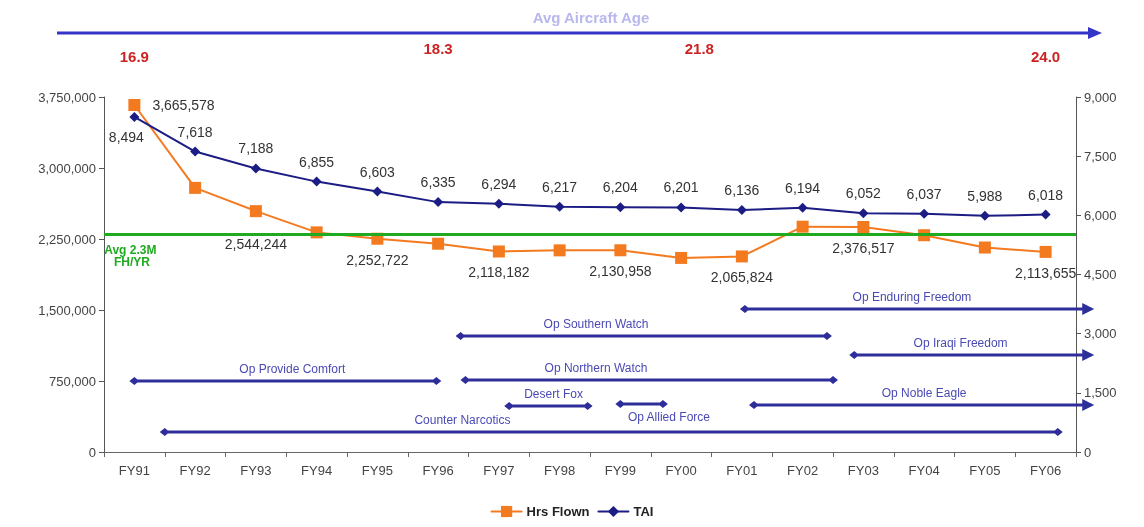 This screenshot has height=527, width=1144. Describe the element at coordinates (67, 239) in the screenshot. I see `y-tick-label: 2,250,000` at that location.